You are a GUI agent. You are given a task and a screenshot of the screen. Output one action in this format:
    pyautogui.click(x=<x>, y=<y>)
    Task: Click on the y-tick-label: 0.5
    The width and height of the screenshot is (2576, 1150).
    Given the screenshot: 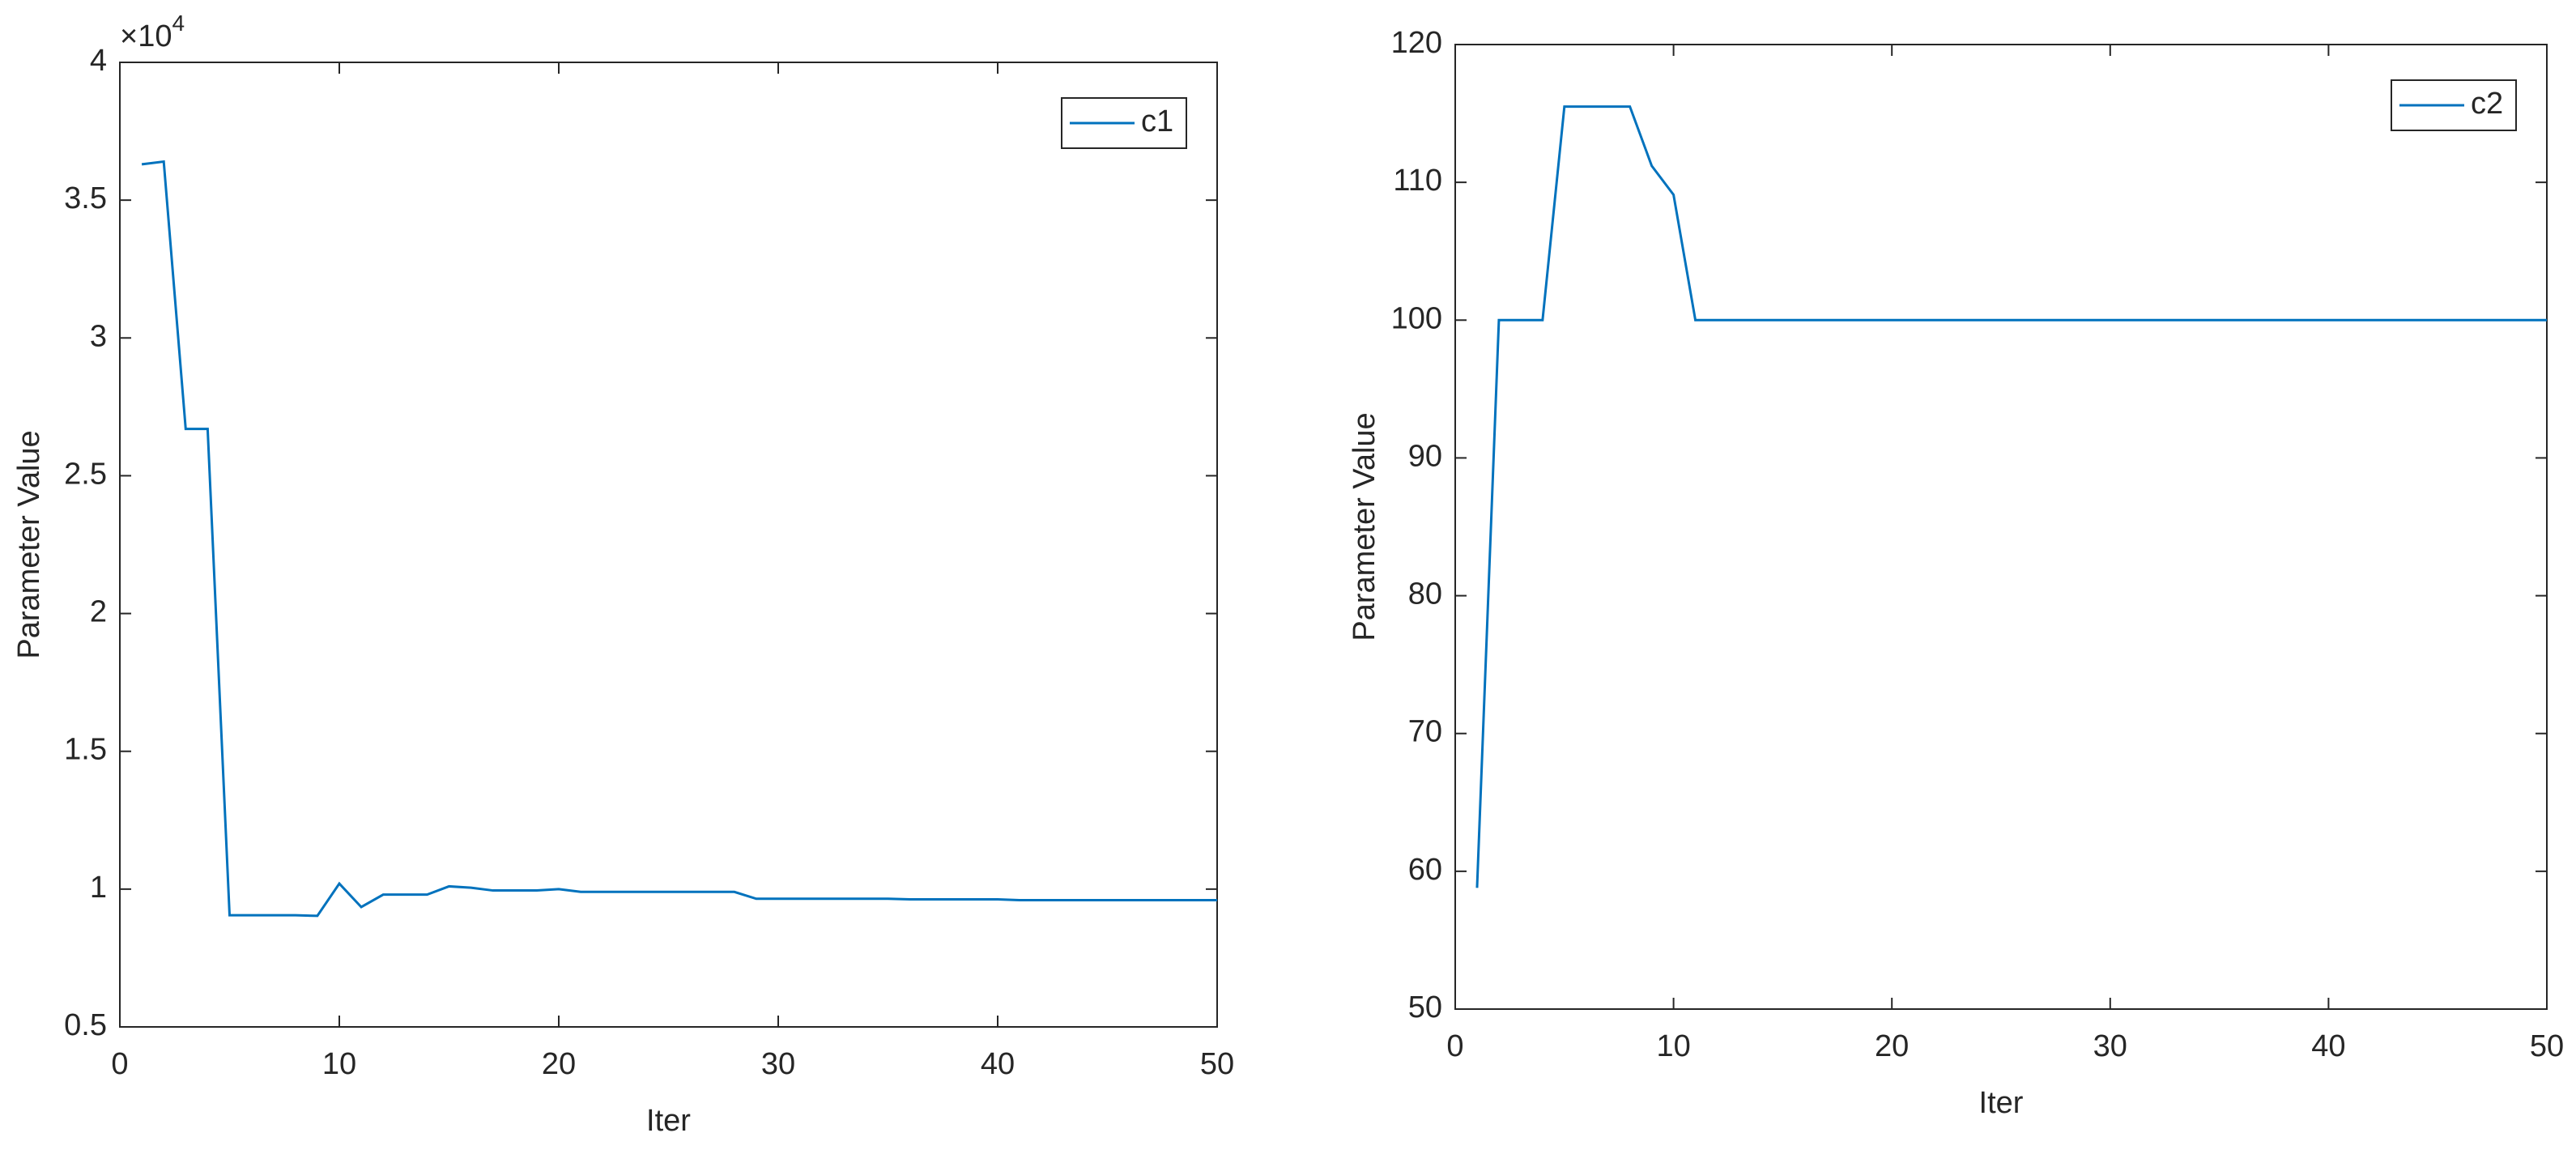 What is the action you would take?
    pyautogui.click(x=85, y=1025)
    